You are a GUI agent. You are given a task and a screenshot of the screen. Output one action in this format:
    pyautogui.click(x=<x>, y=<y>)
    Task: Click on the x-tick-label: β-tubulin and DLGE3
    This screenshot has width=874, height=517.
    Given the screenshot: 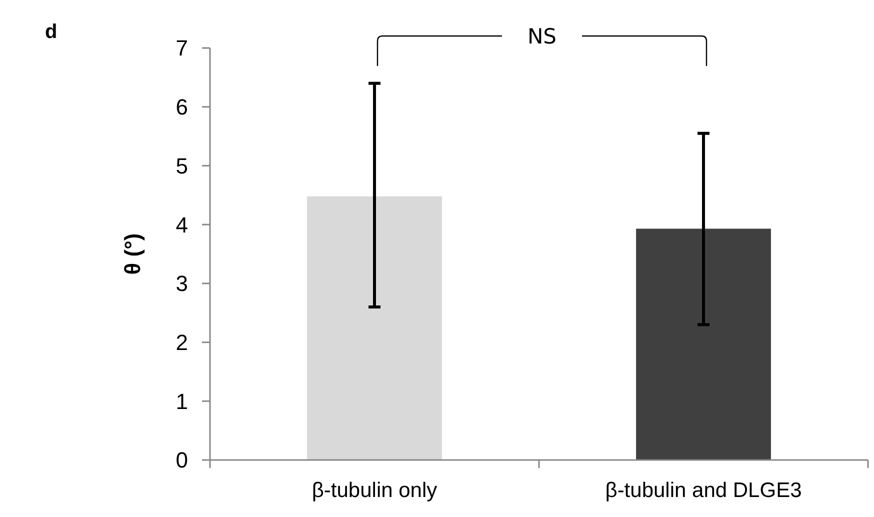 What is the action you would take?
    pyautogui.click(x=703, y=490)
    